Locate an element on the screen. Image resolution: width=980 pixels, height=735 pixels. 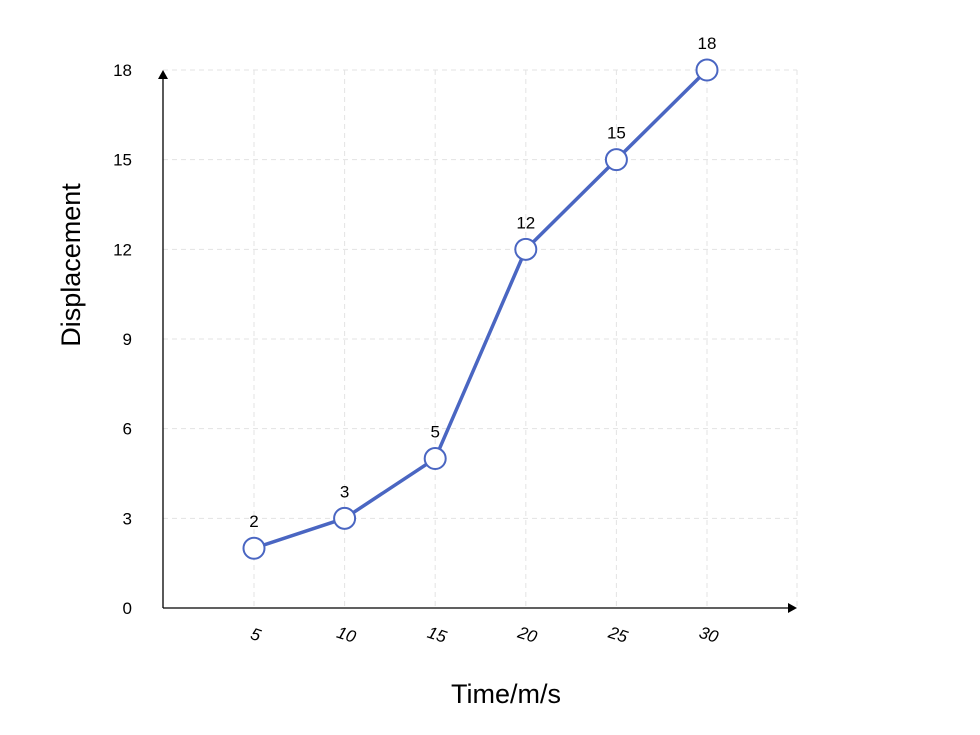
x-tick-label: 20 is located at coordinates (527, 635).